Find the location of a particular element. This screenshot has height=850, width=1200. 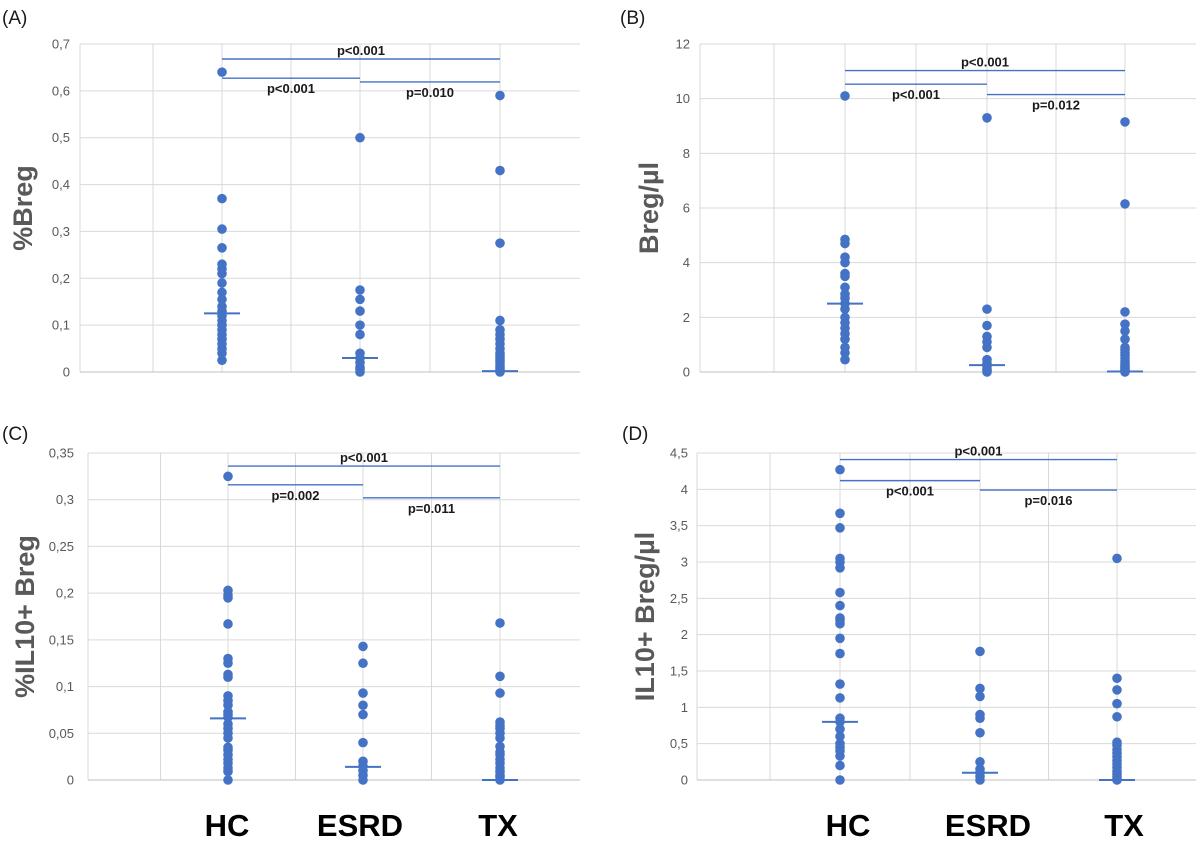

y-tick-label: 0,3 is located at coordinates (61, 231).